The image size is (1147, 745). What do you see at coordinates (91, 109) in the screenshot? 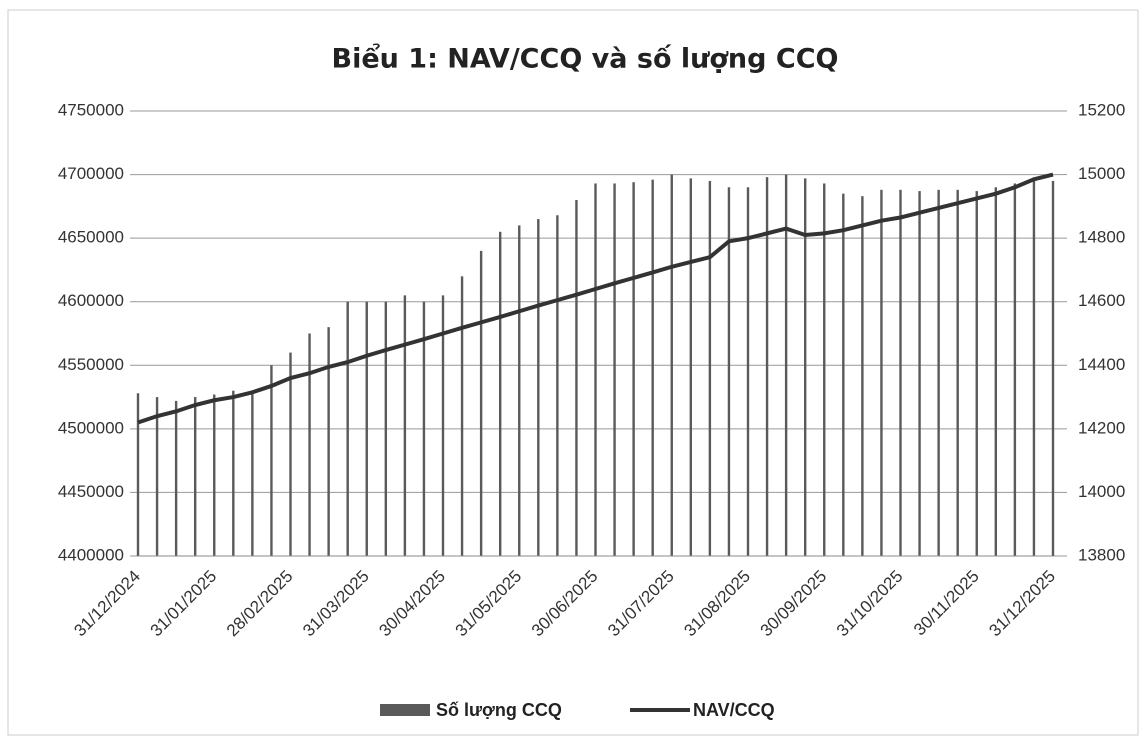
I see `y-tick-label: 4750000` at bounding box center [91, 109].